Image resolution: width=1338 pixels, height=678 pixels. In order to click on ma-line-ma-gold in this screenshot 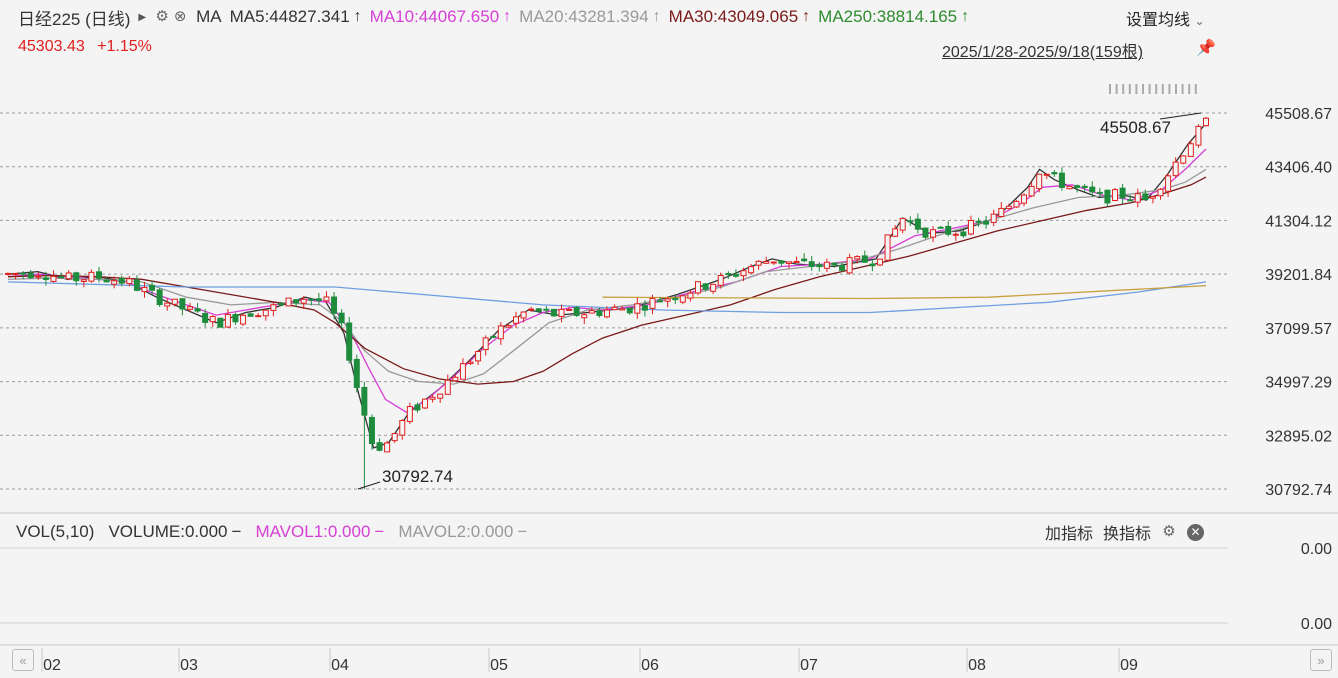, I will do `click(904, 292)`.